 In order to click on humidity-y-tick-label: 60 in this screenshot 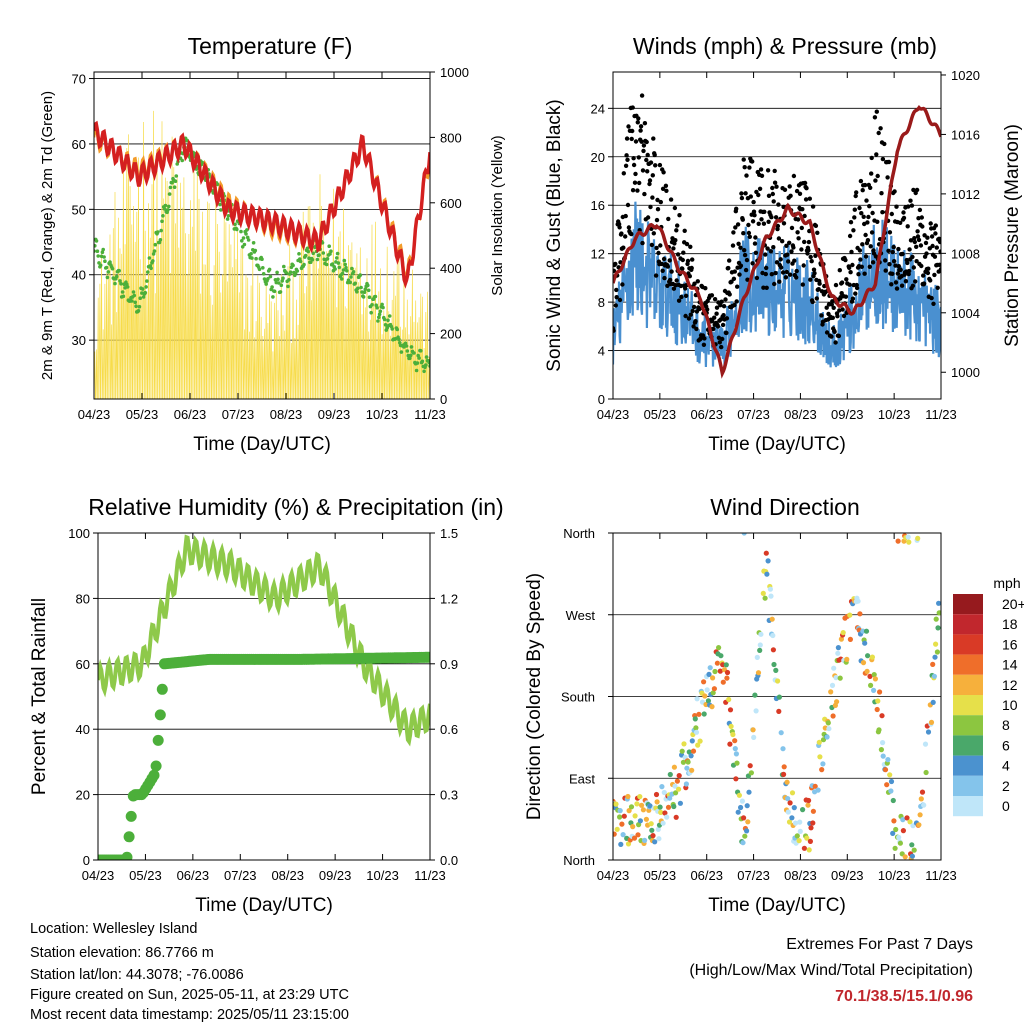, I will do `click(83, 664)`.